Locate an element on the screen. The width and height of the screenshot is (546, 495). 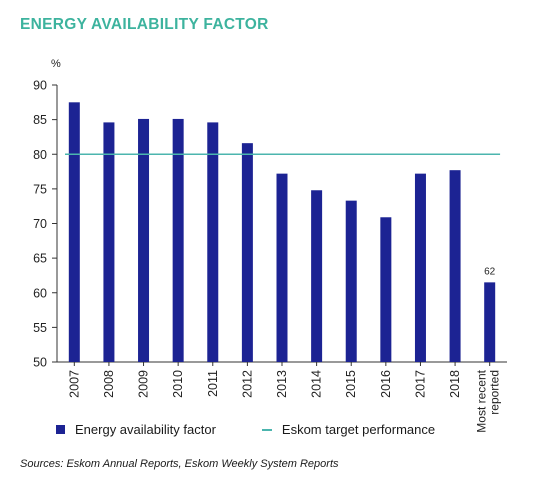
x-tick-label: 2017 is located at coordinates (420, 384).